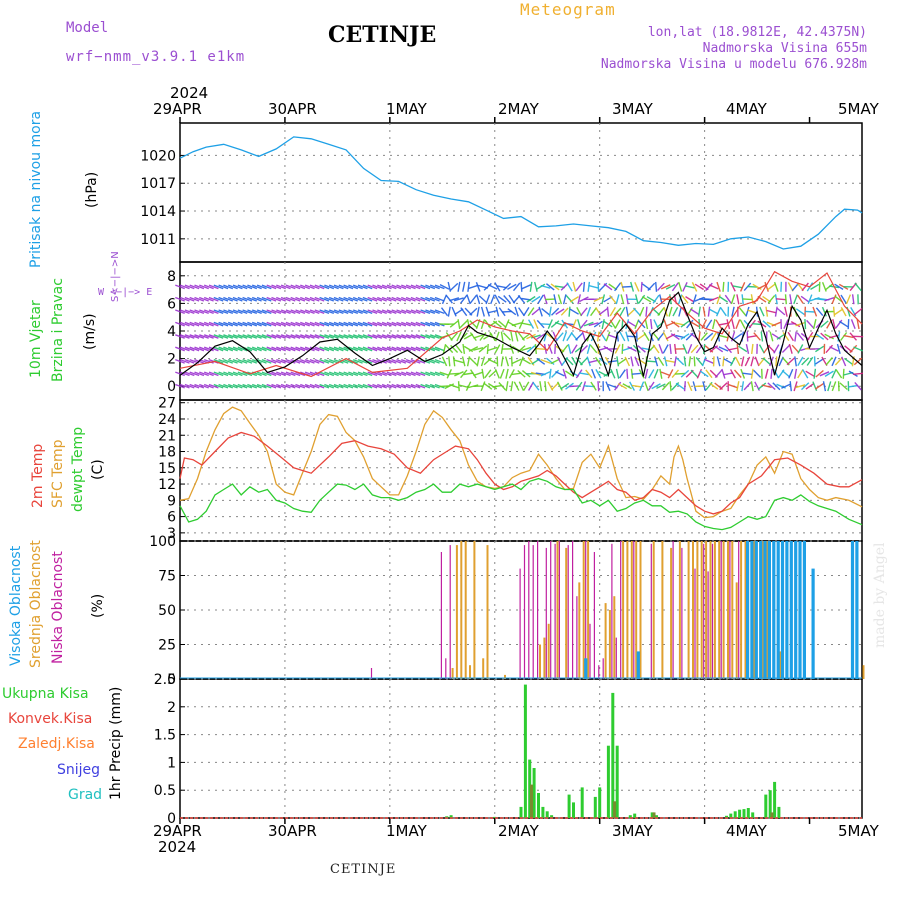 The height and width of the screenshot is (900, 900). Describe the element at coordinates (36, 189) in the screenshot. I see `pressure-label: Pritisak na nivou mora` at that location.